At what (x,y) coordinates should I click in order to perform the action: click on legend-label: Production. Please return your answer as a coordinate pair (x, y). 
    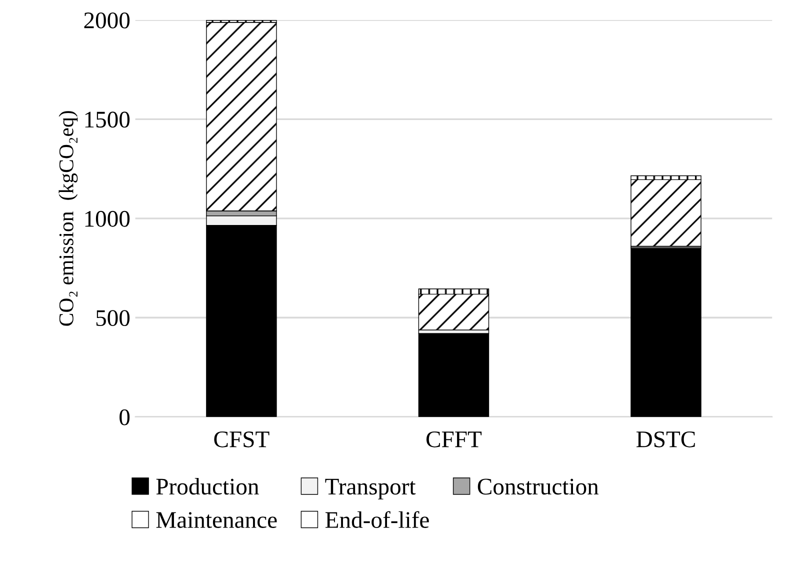
    Looking at the image, I should click on (207, 486).